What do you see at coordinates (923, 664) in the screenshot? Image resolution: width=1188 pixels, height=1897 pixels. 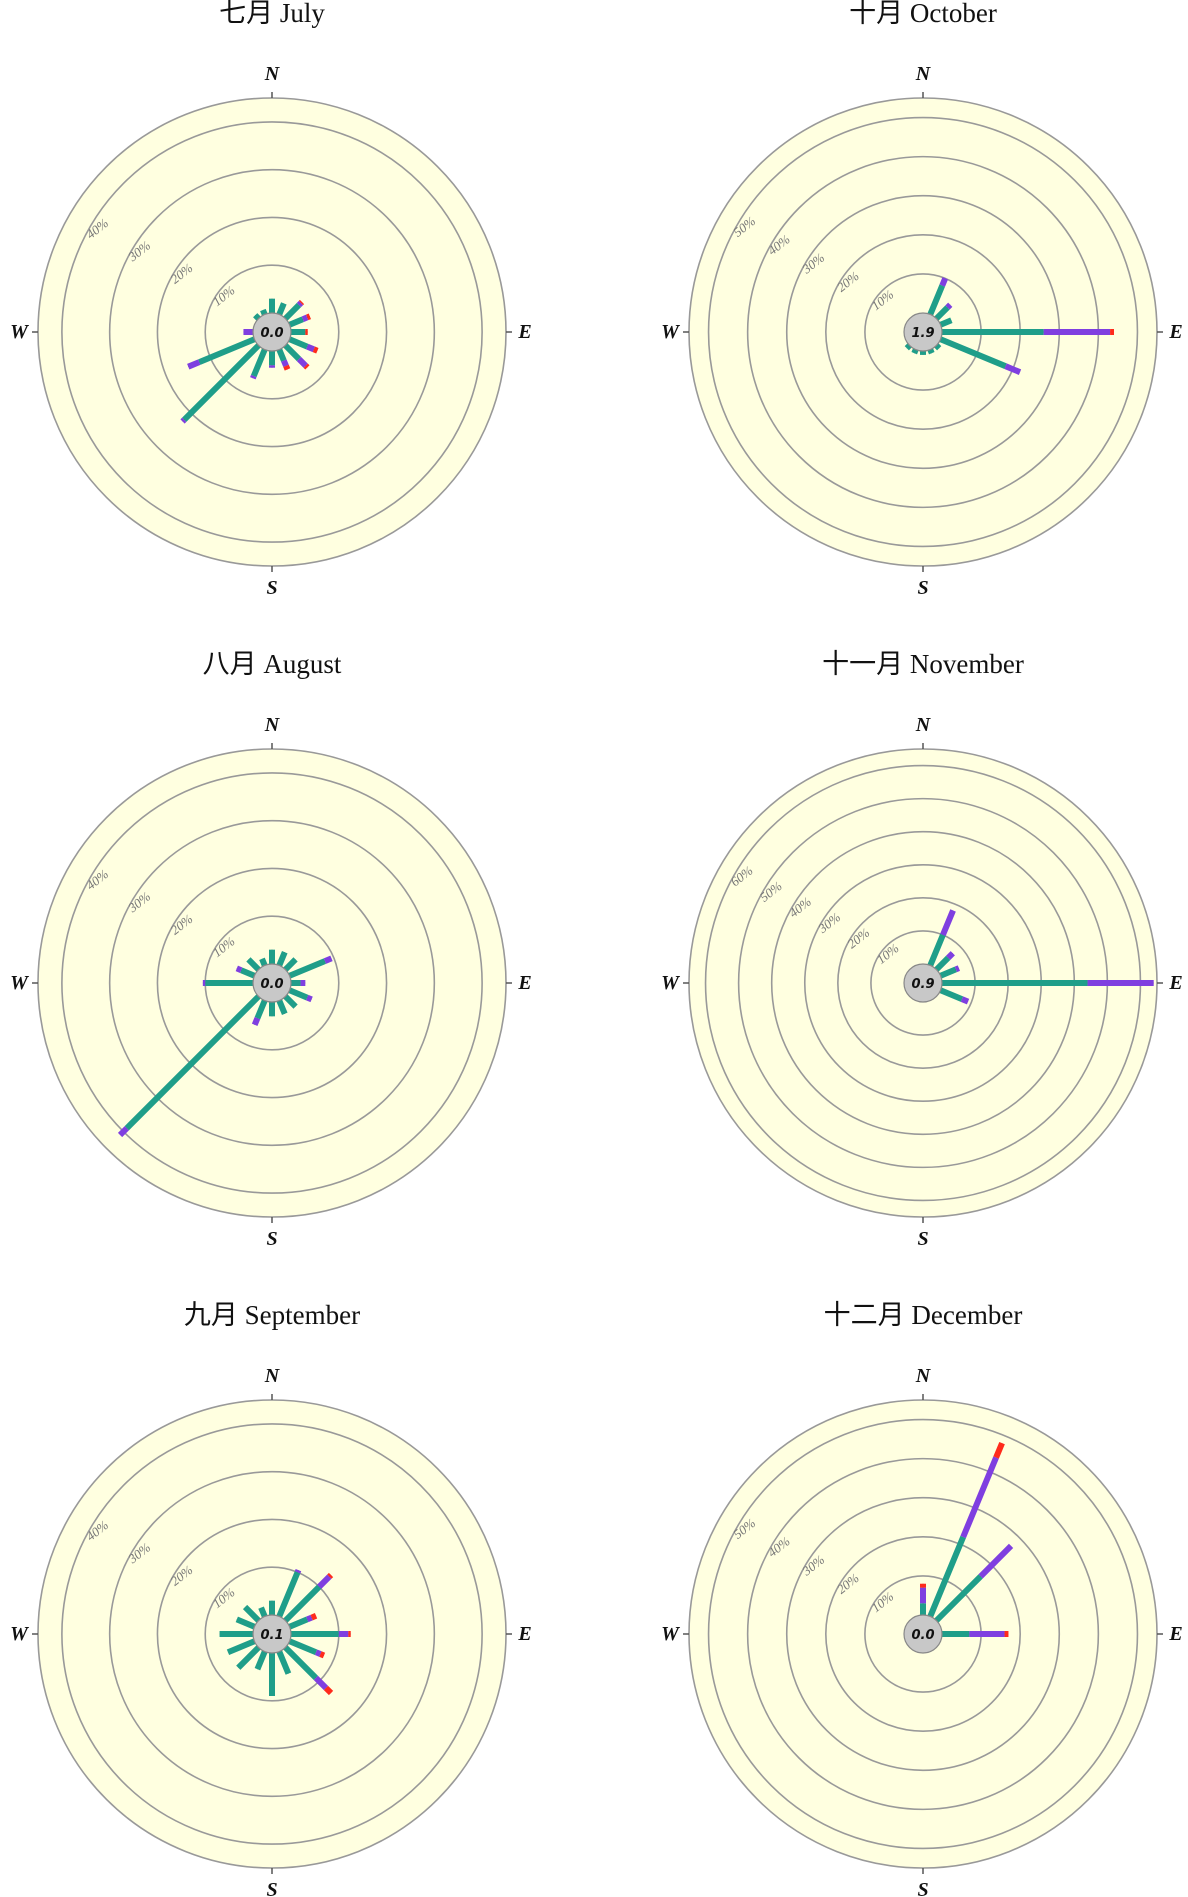 I see `chart-title: 十一月 November` at bounding box center [923, 664].